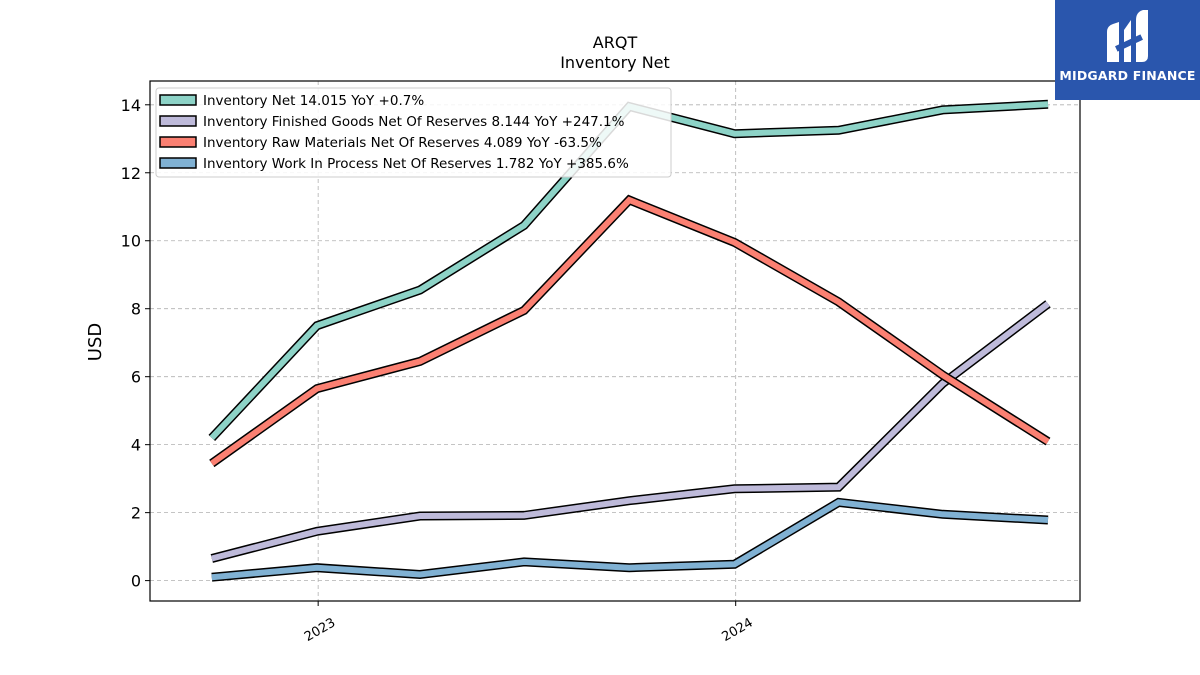  Describe the element at coordinates (136, 377) in the screenshot. I see `y-tick-label: 6` at that location.